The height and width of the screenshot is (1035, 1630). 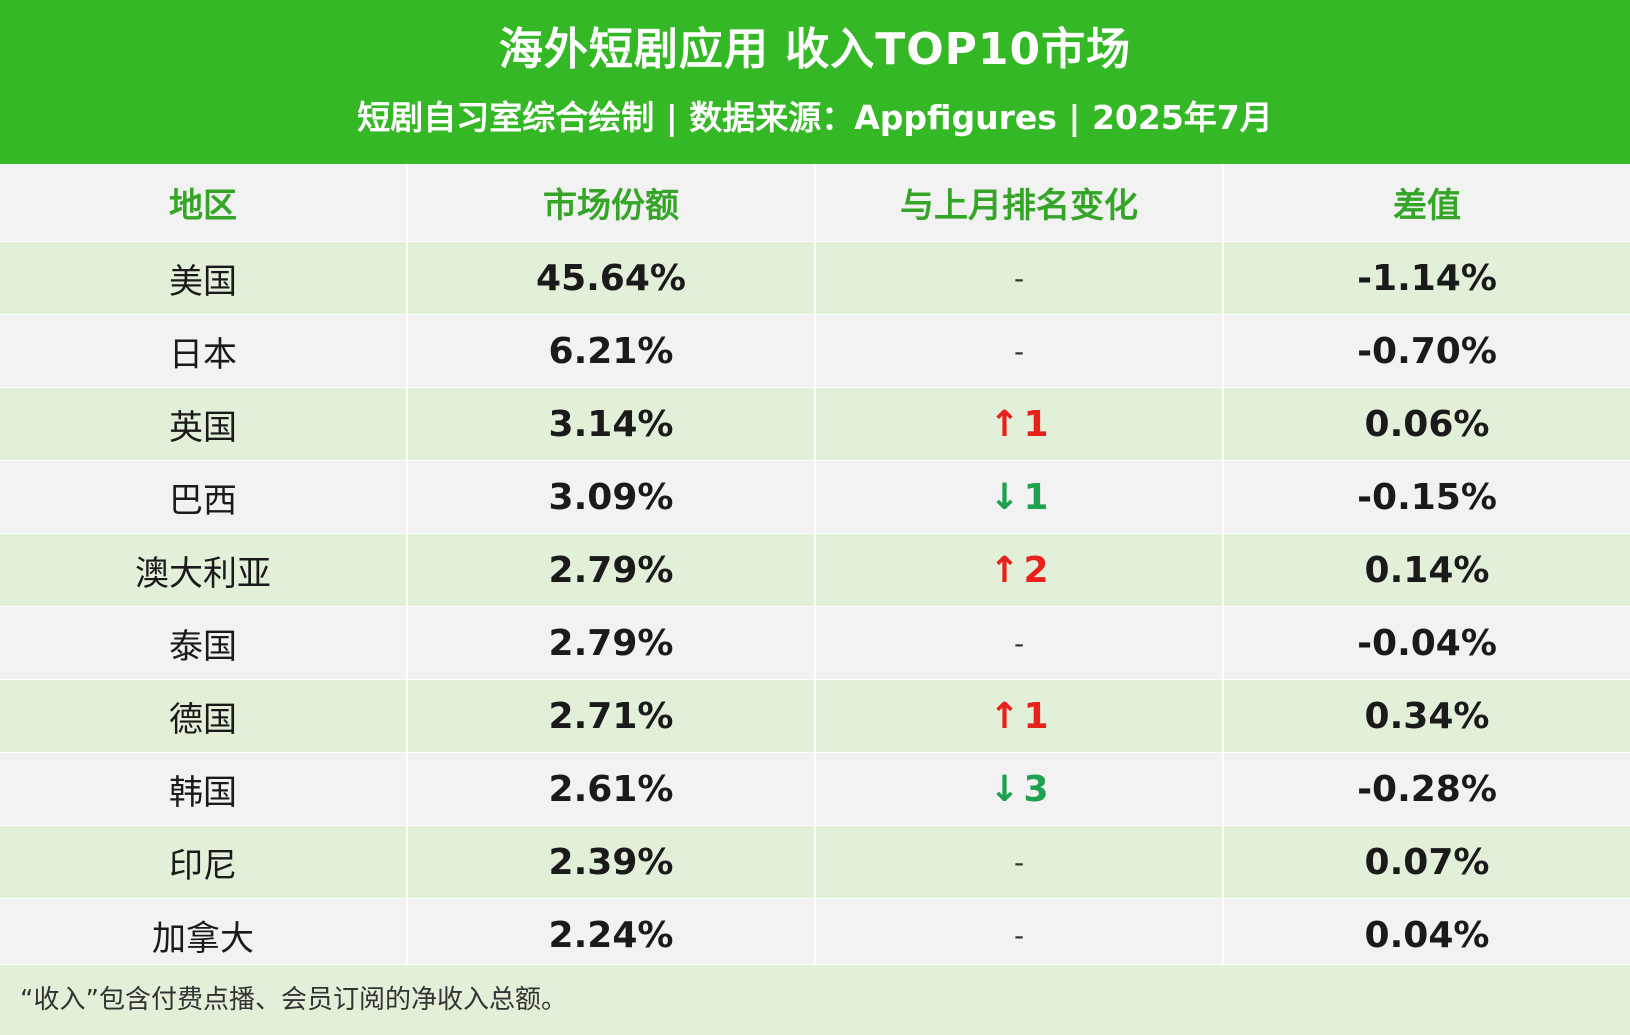 I want to click on cell-share: 2.39%, so click(x=611, y=862).